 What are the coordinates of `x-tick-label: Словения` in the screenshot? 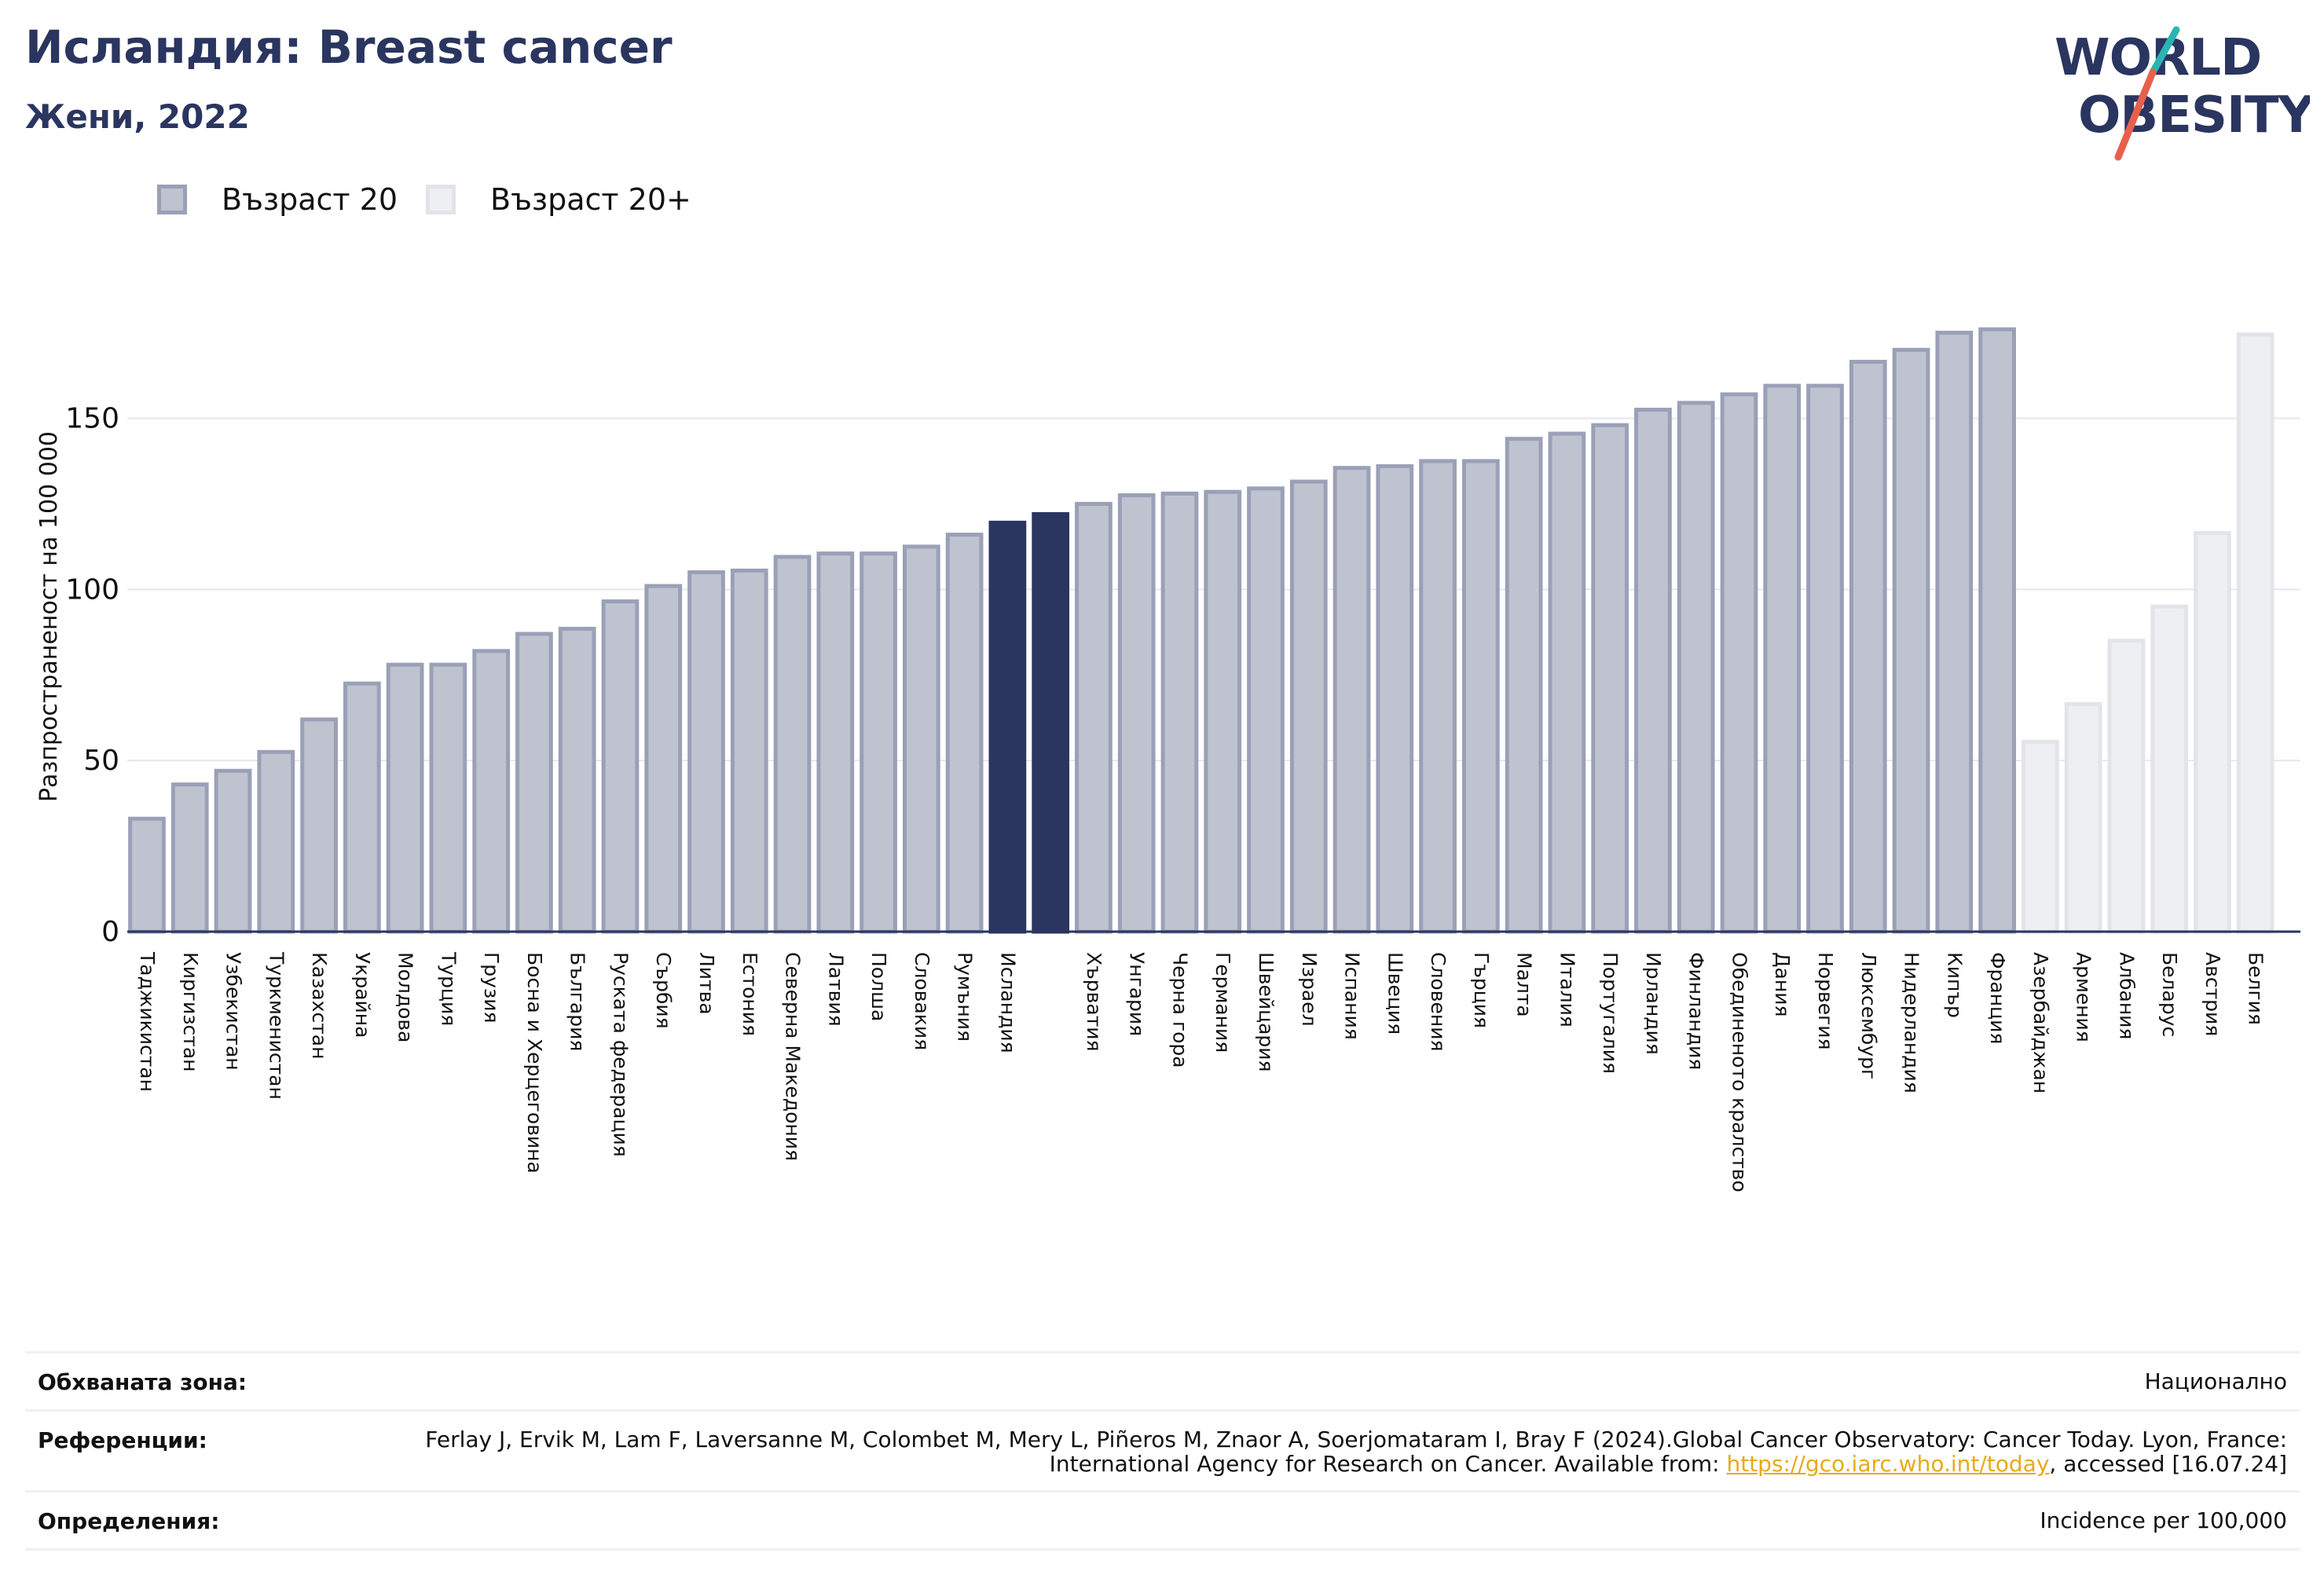 It's located at (1438, 1001).